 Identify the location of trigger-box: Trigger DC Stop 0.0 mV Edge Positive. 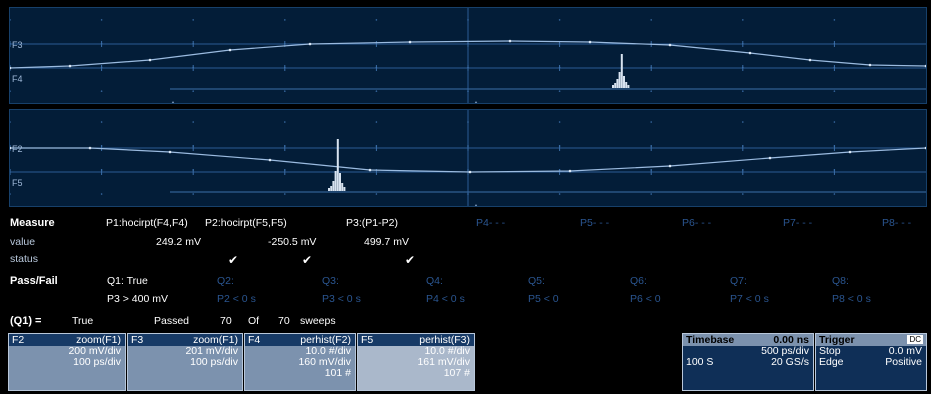
(871, 362).